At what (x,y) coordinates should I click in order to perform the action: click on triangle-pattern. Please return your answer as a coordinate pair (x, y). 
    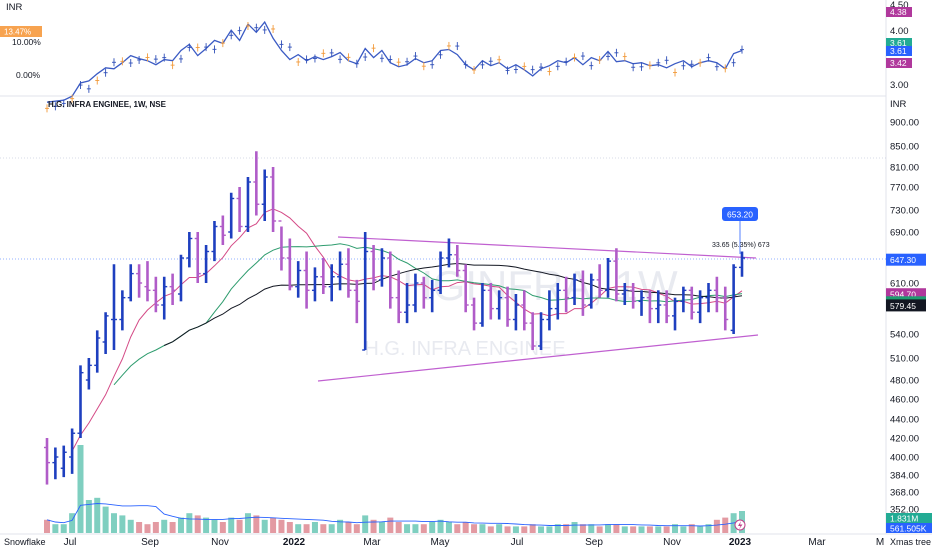
    Looking at the image, I should click on (538, 309).